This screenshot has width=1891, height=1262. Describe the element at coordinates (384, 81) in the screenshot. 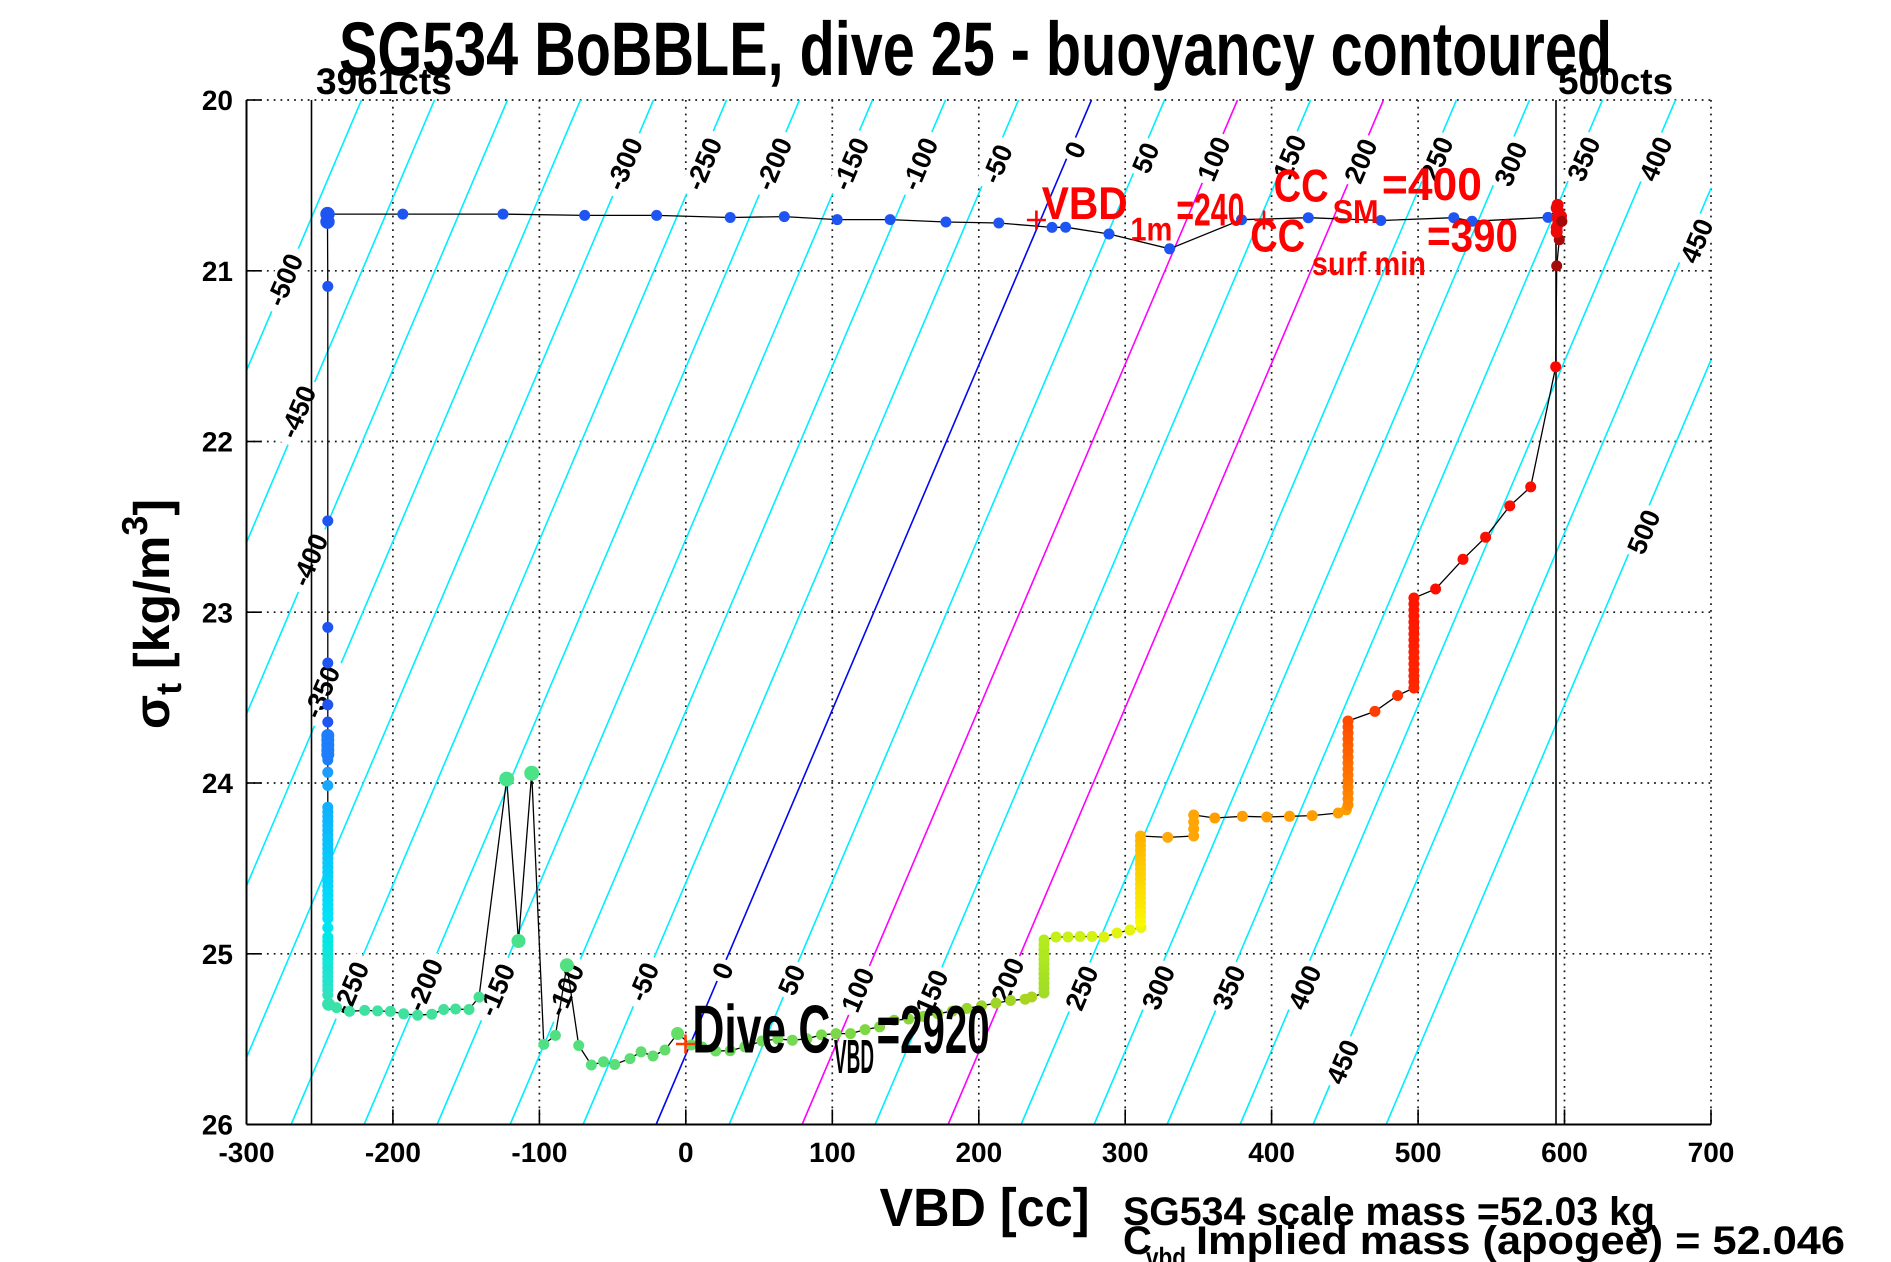

I see `svg-text: 3961cts` at that location.